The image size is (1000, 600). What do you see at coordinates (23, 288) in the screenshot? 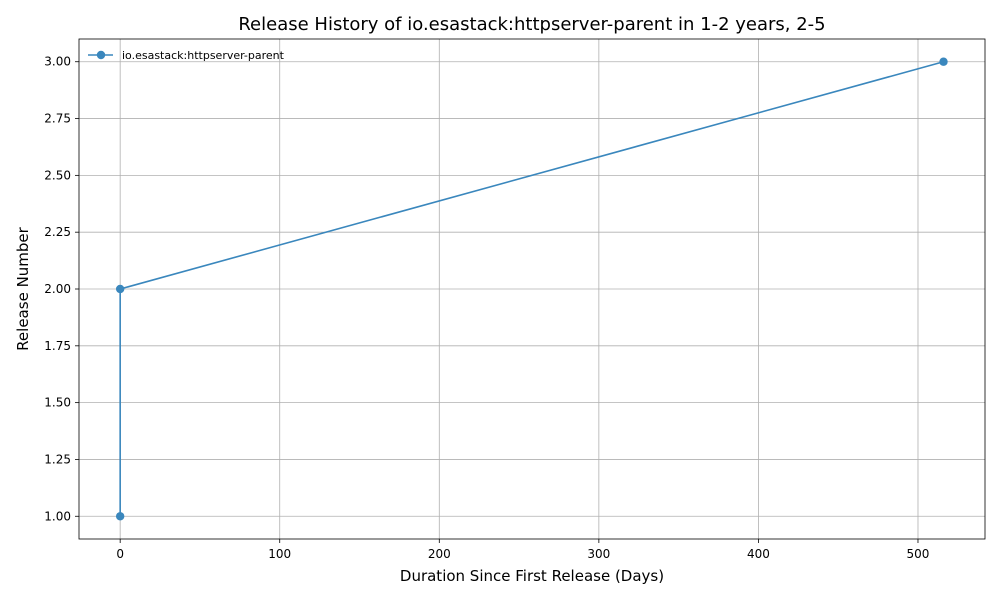
I see `y-axis-label: Release Number` at bounding box center [23, 288].